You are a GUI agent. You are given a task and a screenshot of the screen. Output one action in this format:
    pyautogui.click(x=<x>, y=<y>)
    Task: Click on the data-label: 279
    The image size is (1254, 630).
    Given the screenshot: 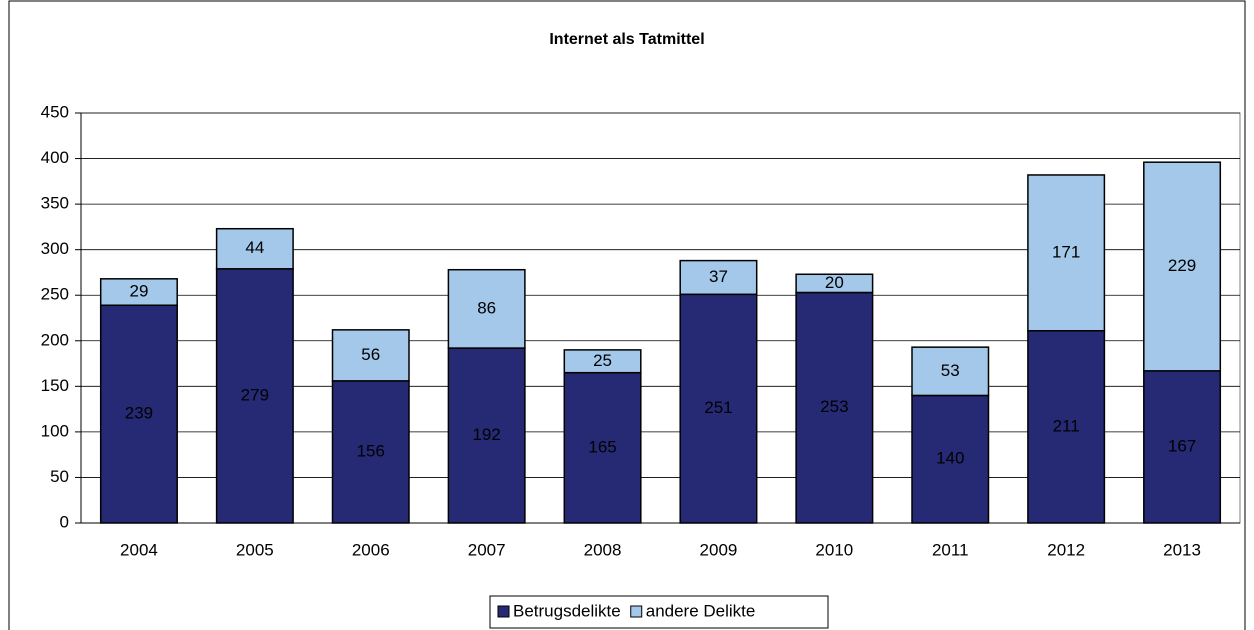 What is the action you would take?
    pyautogui.click(x=255, y=394)
    